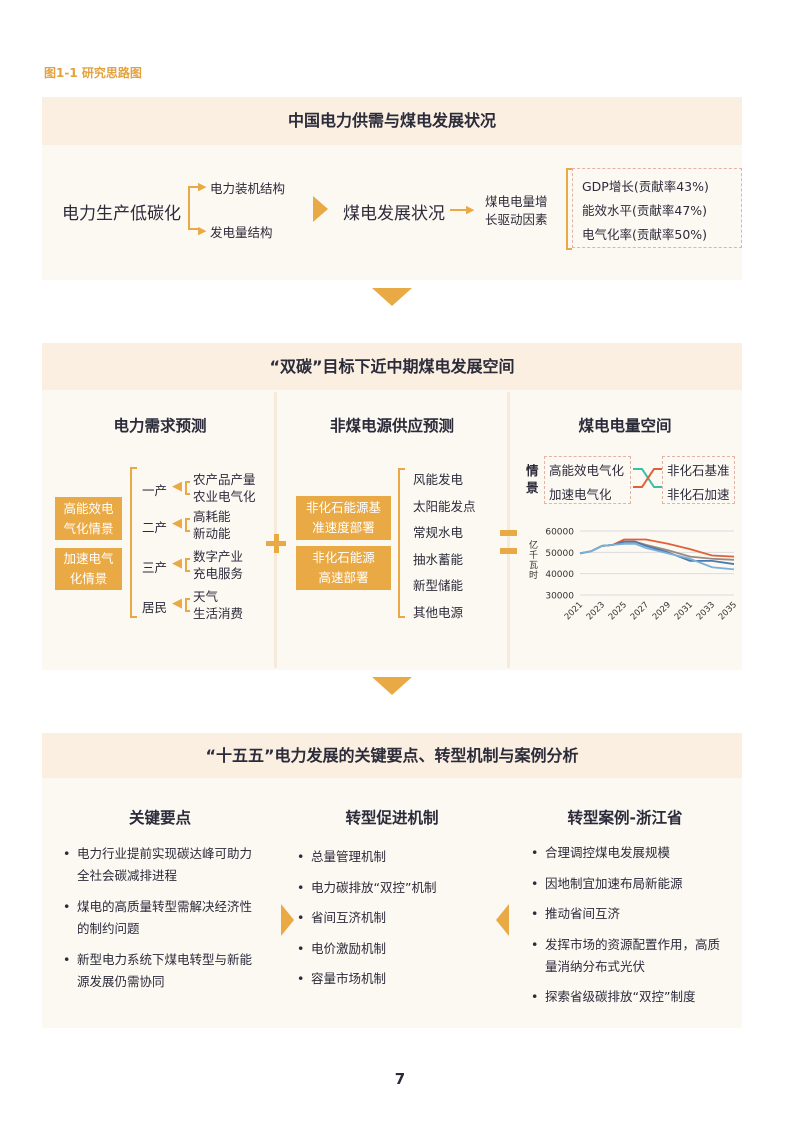  Describe the element at coordinates (276, 543) in the screenshot. I see `plus-icon` at that location.